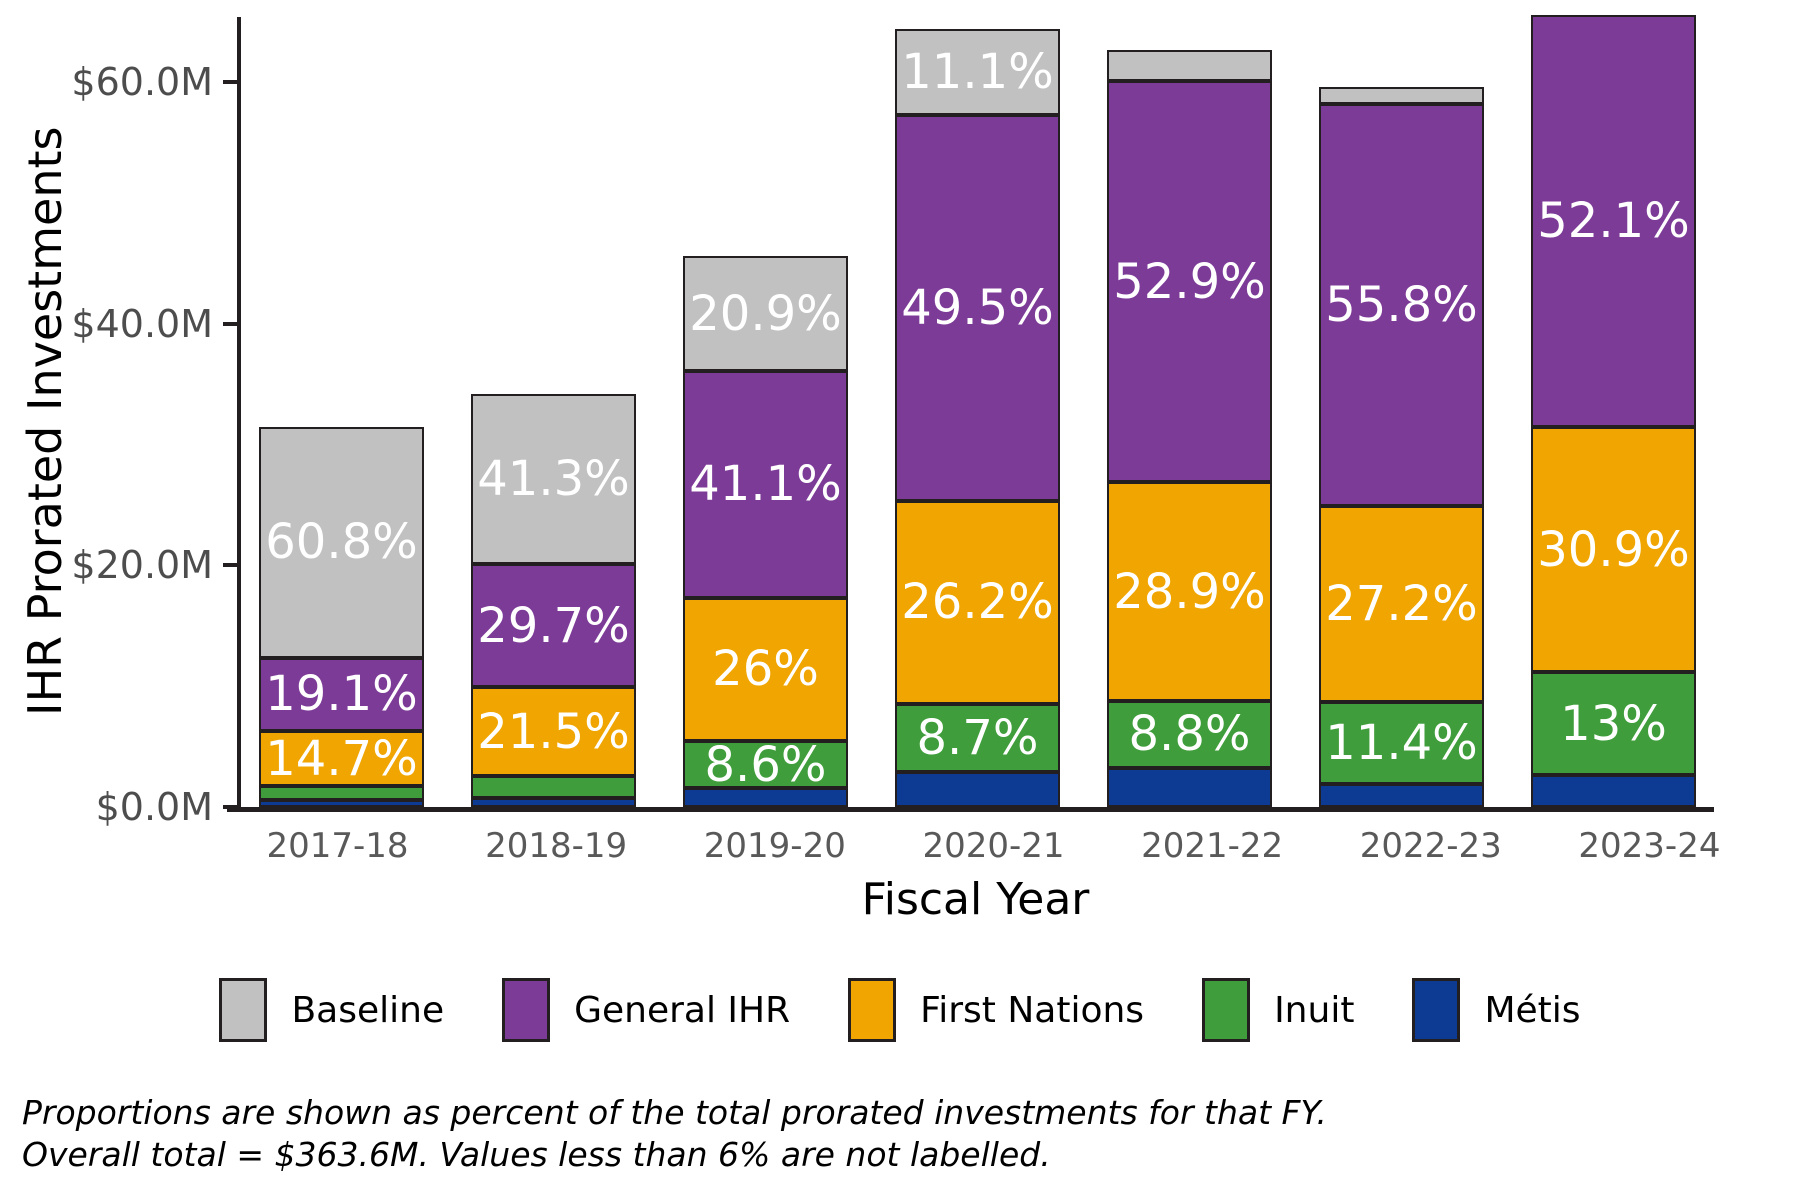 This screenshot has height=1200, width=1800. I want to click on bar-2021-22: 52.9% 28.9% 8.8%, so click(1189, 428).